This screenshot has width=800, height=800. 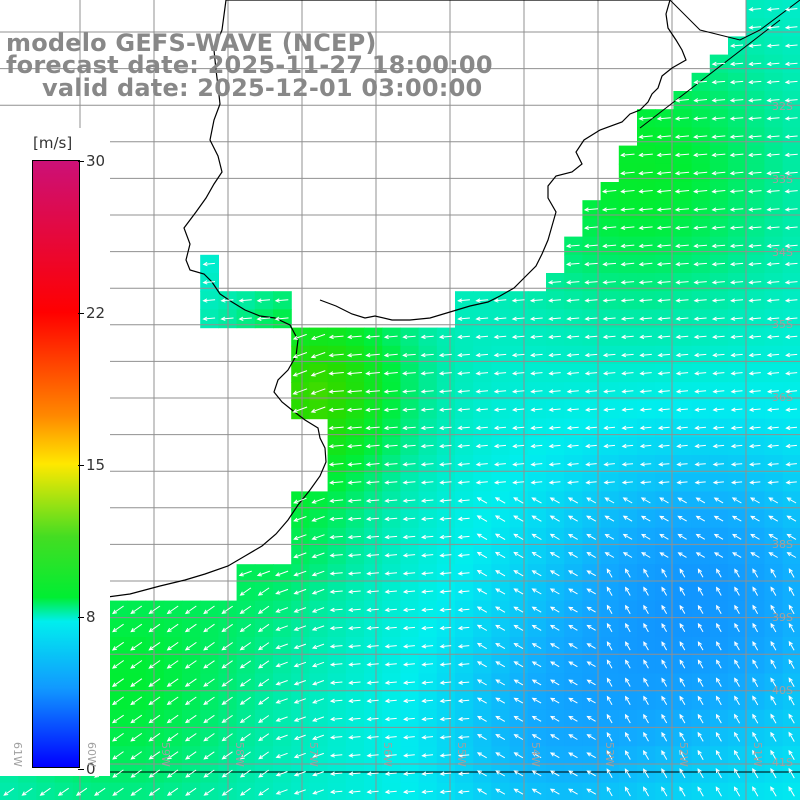 I want to click on latitude-label: 33S, so click(x=782, y=179).